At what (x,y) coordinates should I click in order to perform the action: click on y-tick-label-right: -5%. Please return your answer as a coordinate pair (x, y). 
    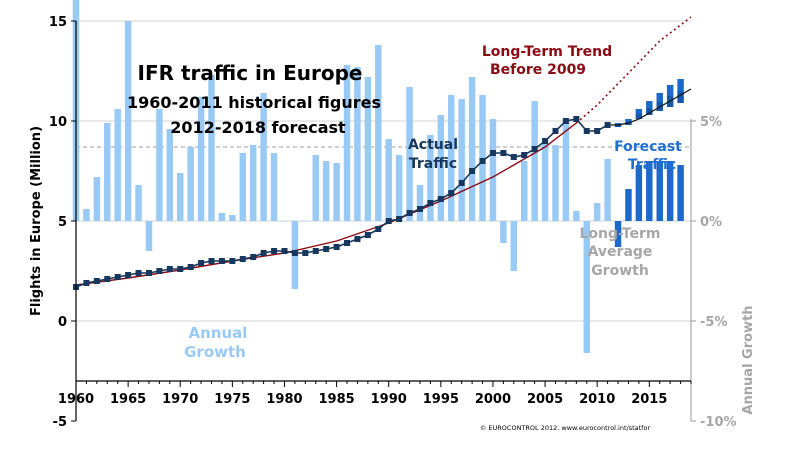
    Looking at the image, I should click on (713, 322).